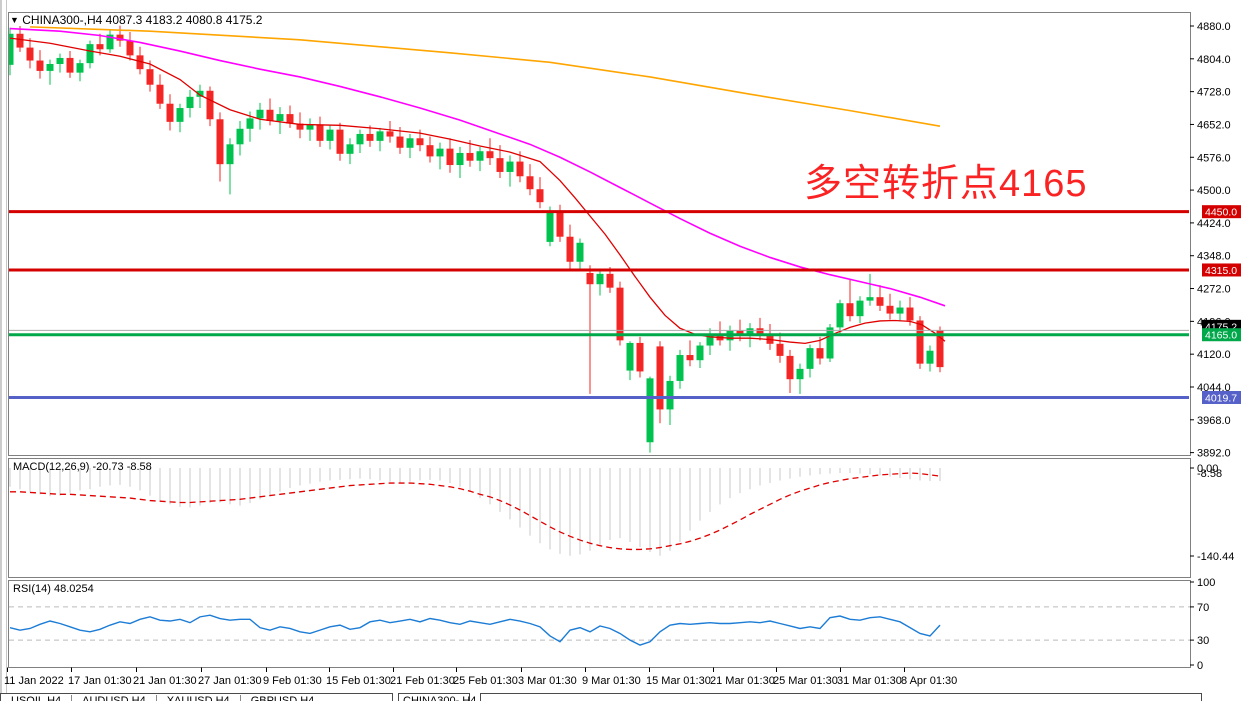 The width and height of the screenshot is (1241, 701). I want to click on time-axis-label: 3 Mar 01:30, so click(547, 681).